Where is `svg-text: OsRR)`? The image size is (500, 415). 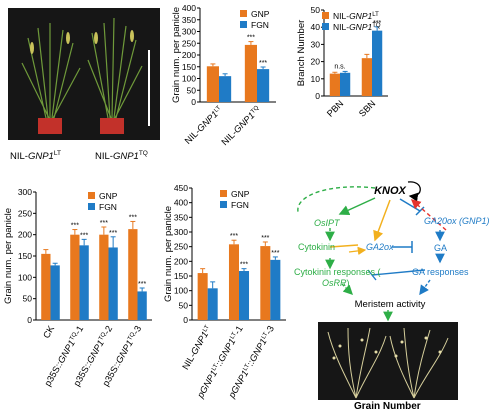 svg-text: OsRR) is located at coordinates (336, 283).